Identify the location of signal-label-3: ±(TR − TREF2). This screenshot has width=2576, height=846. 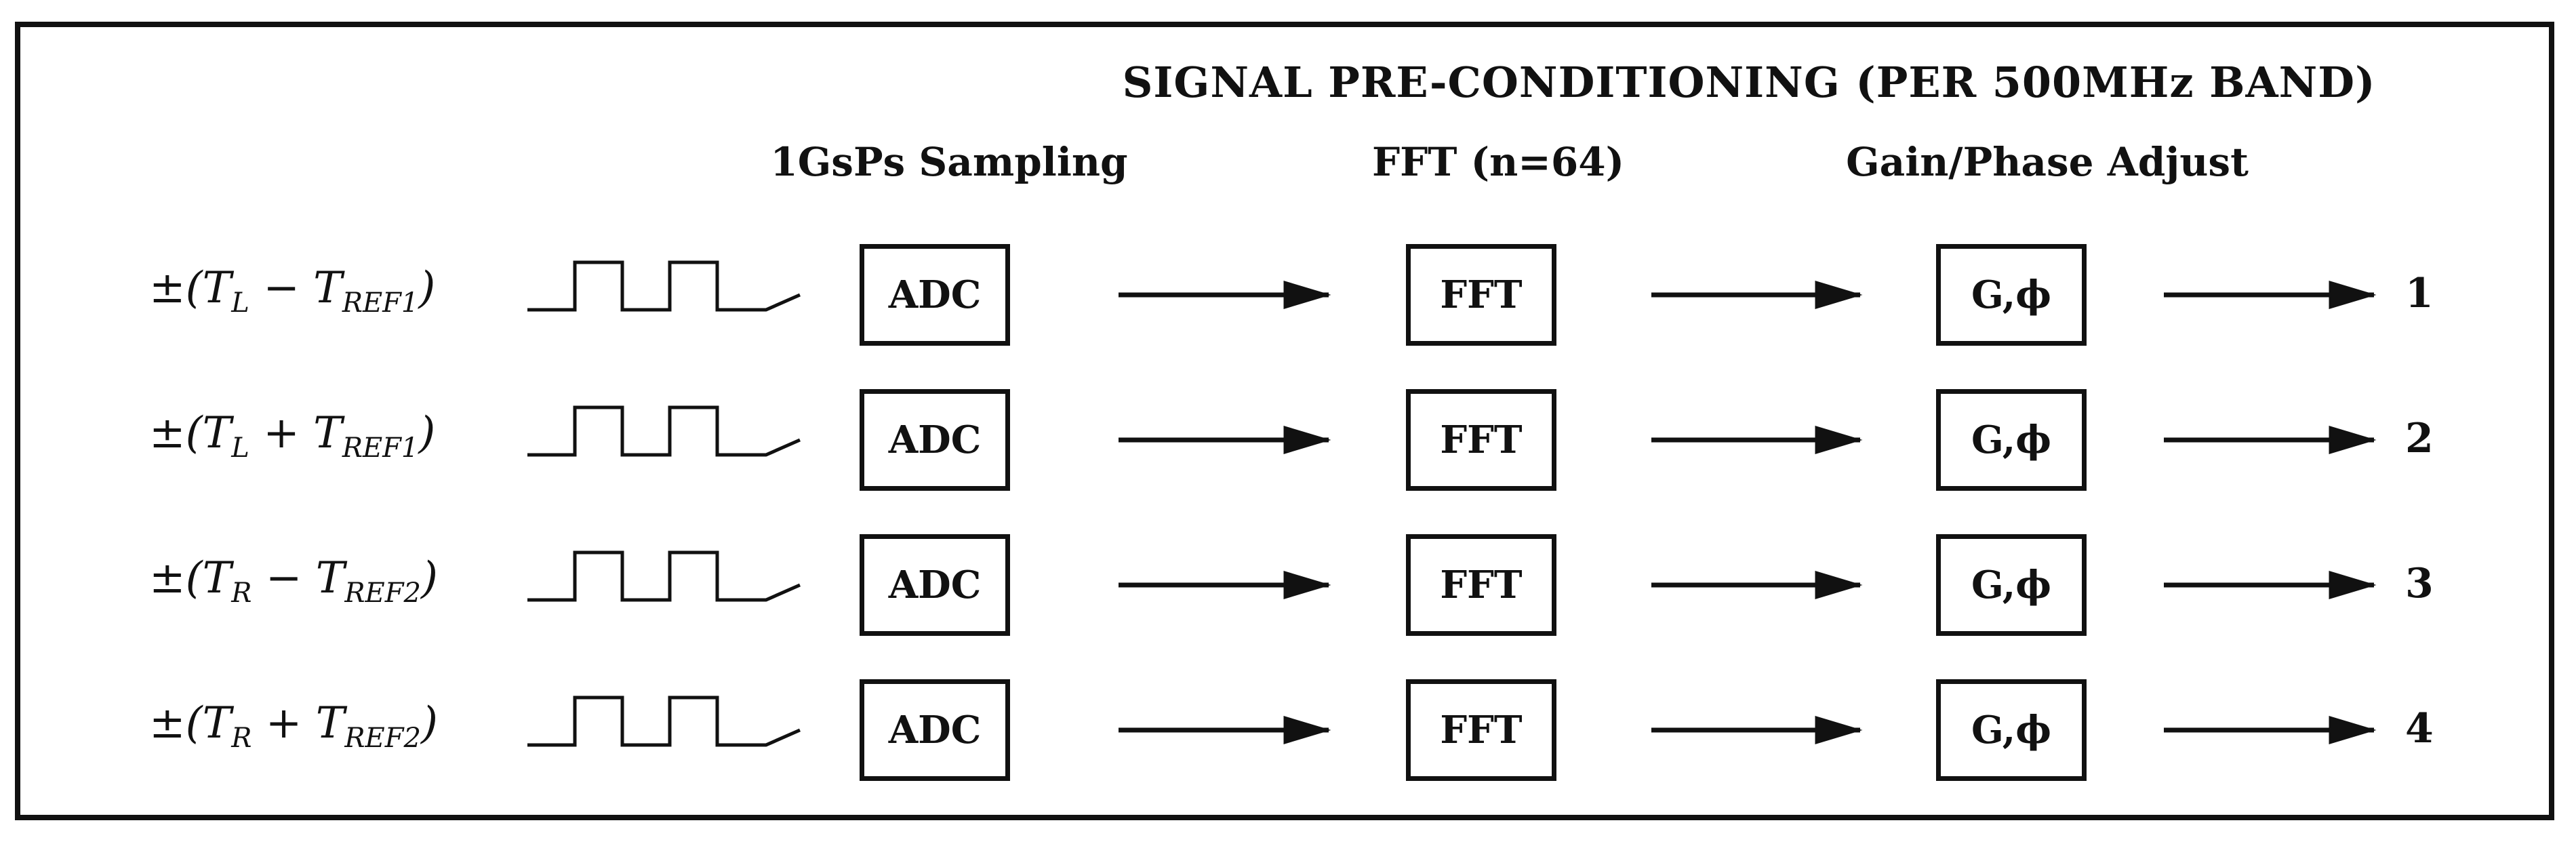
(293, 581).